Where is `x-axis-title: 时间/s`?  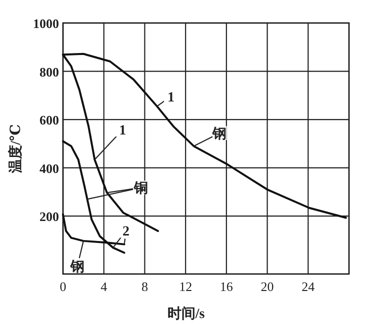
x-axis-title: 时间/s is located at coordinates (186, 314).